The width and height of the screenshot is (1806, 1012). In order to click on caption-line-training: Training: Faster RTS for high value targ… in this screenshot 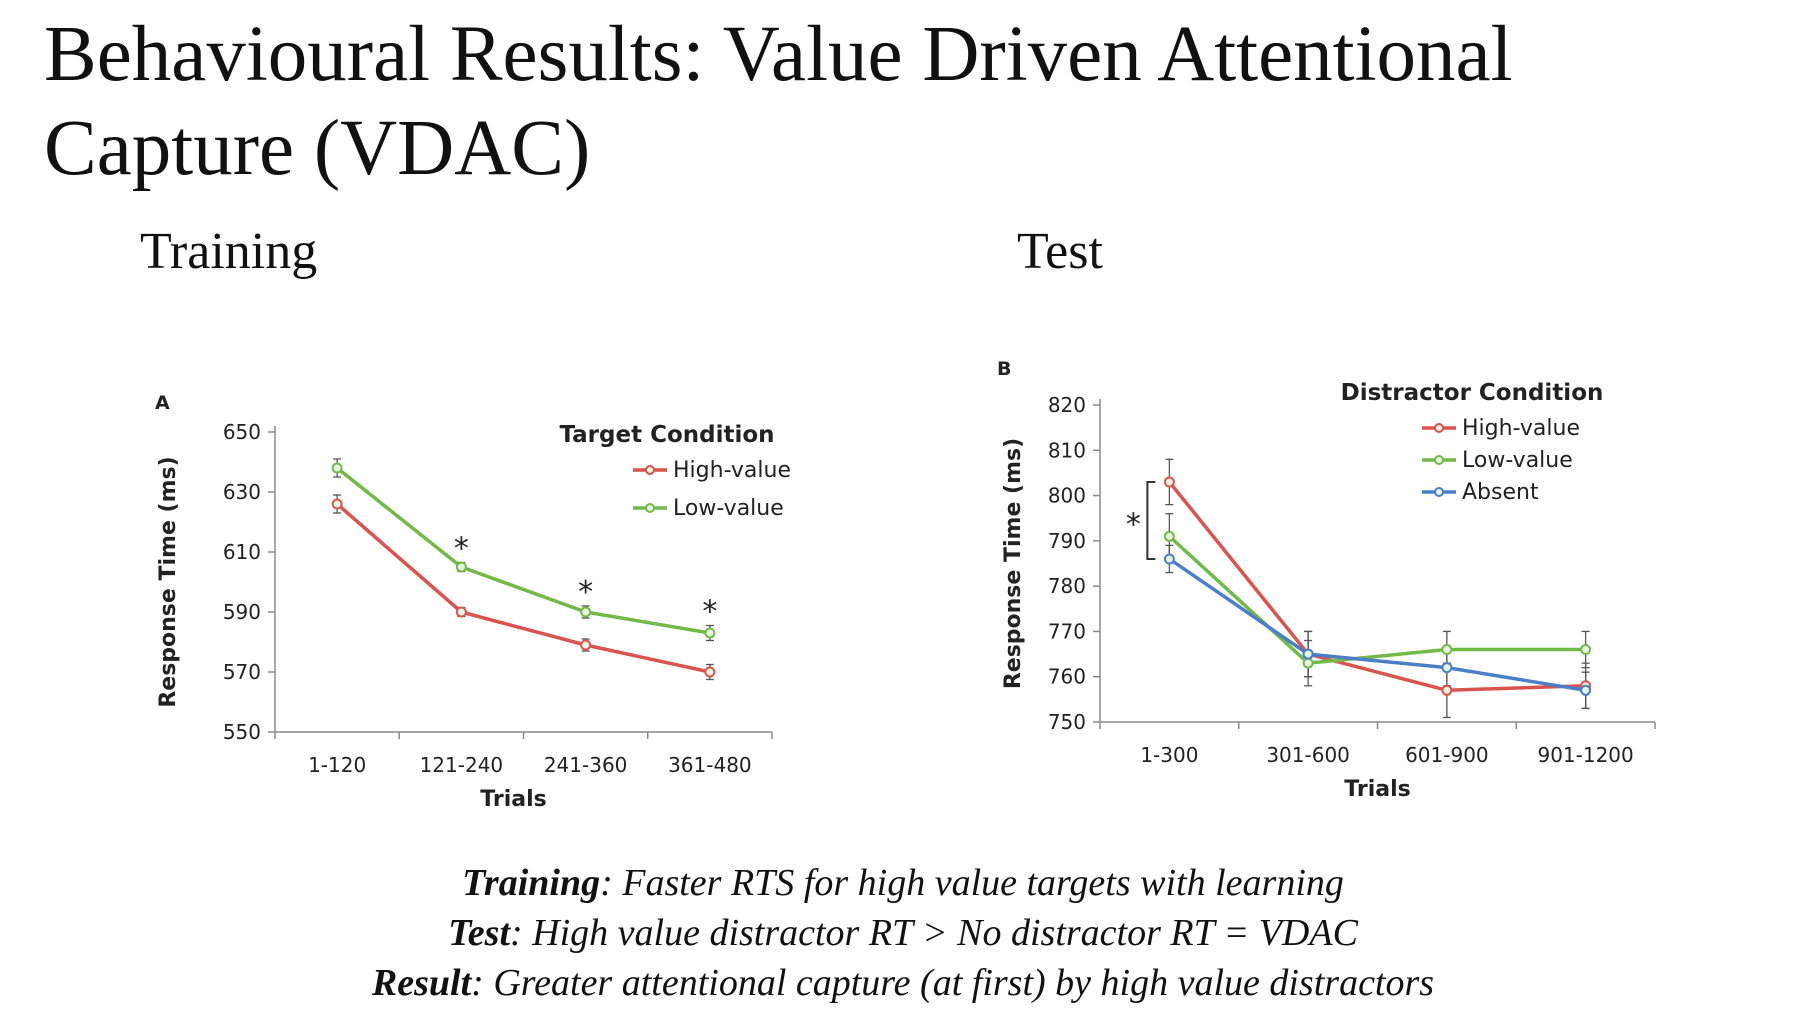, I will do `click(903, 883)`.